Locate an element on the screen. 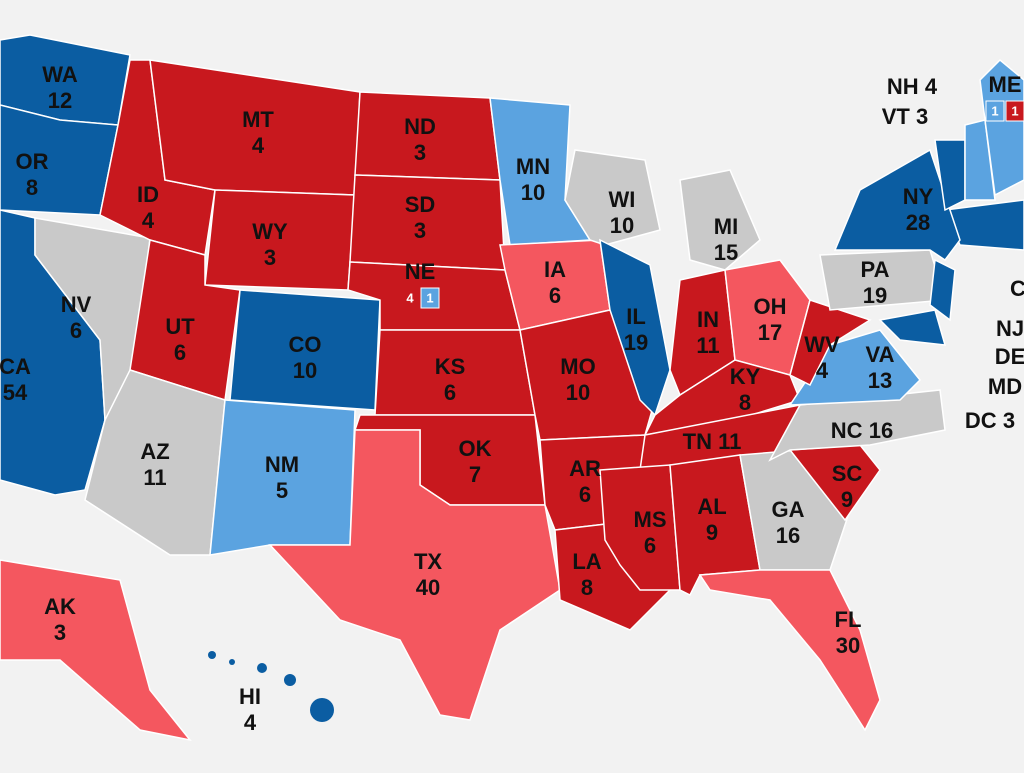 The image size is (1024, 773). state-abbr: MI is located at coordinates (726, 226).